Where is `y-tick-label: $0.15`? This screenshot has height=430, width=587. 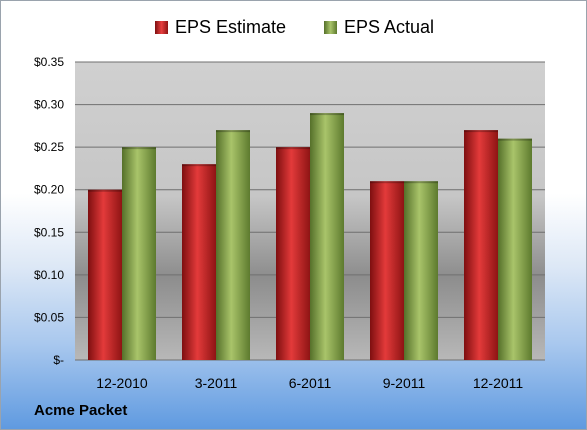
y-tick-label: $0.15 is located at coordinates (49, 232).